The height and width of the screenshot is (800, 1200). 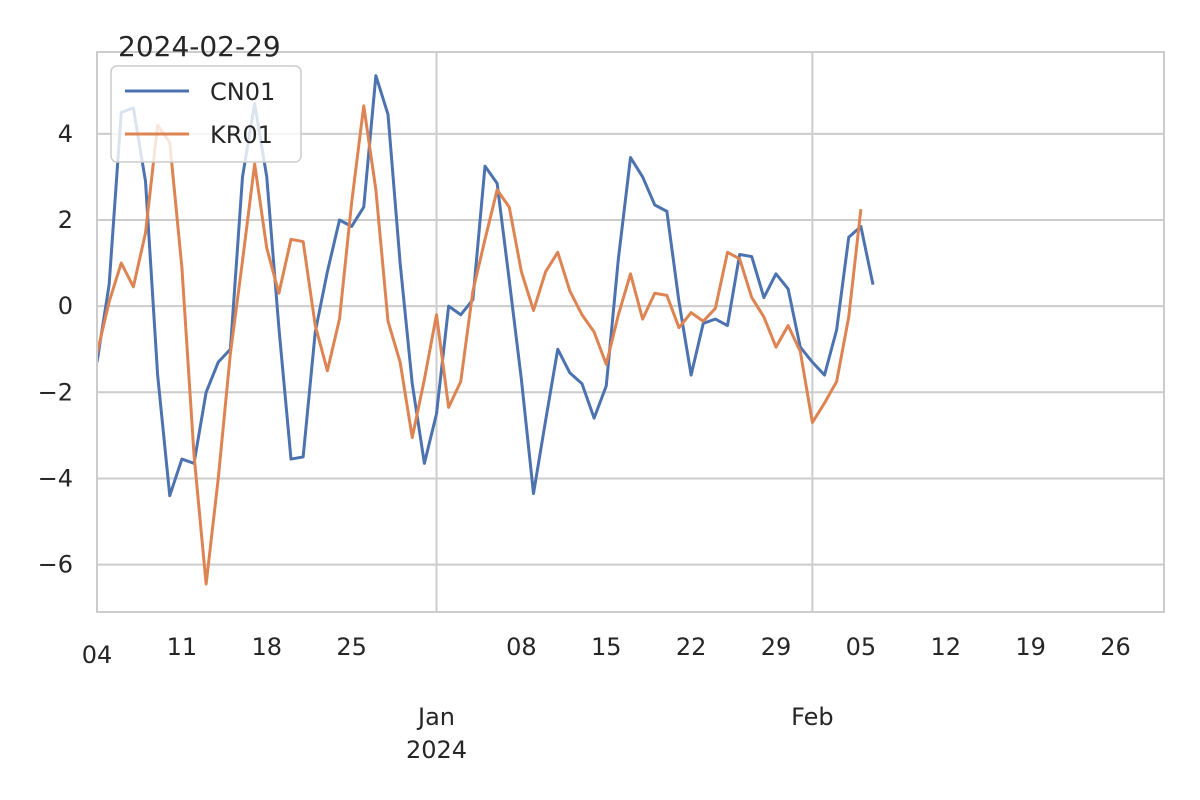 What do you see at coordinates (242, 92) in the screenshot?
I see `legend-label-cn01: CN01` at bounding box center [242, 92].